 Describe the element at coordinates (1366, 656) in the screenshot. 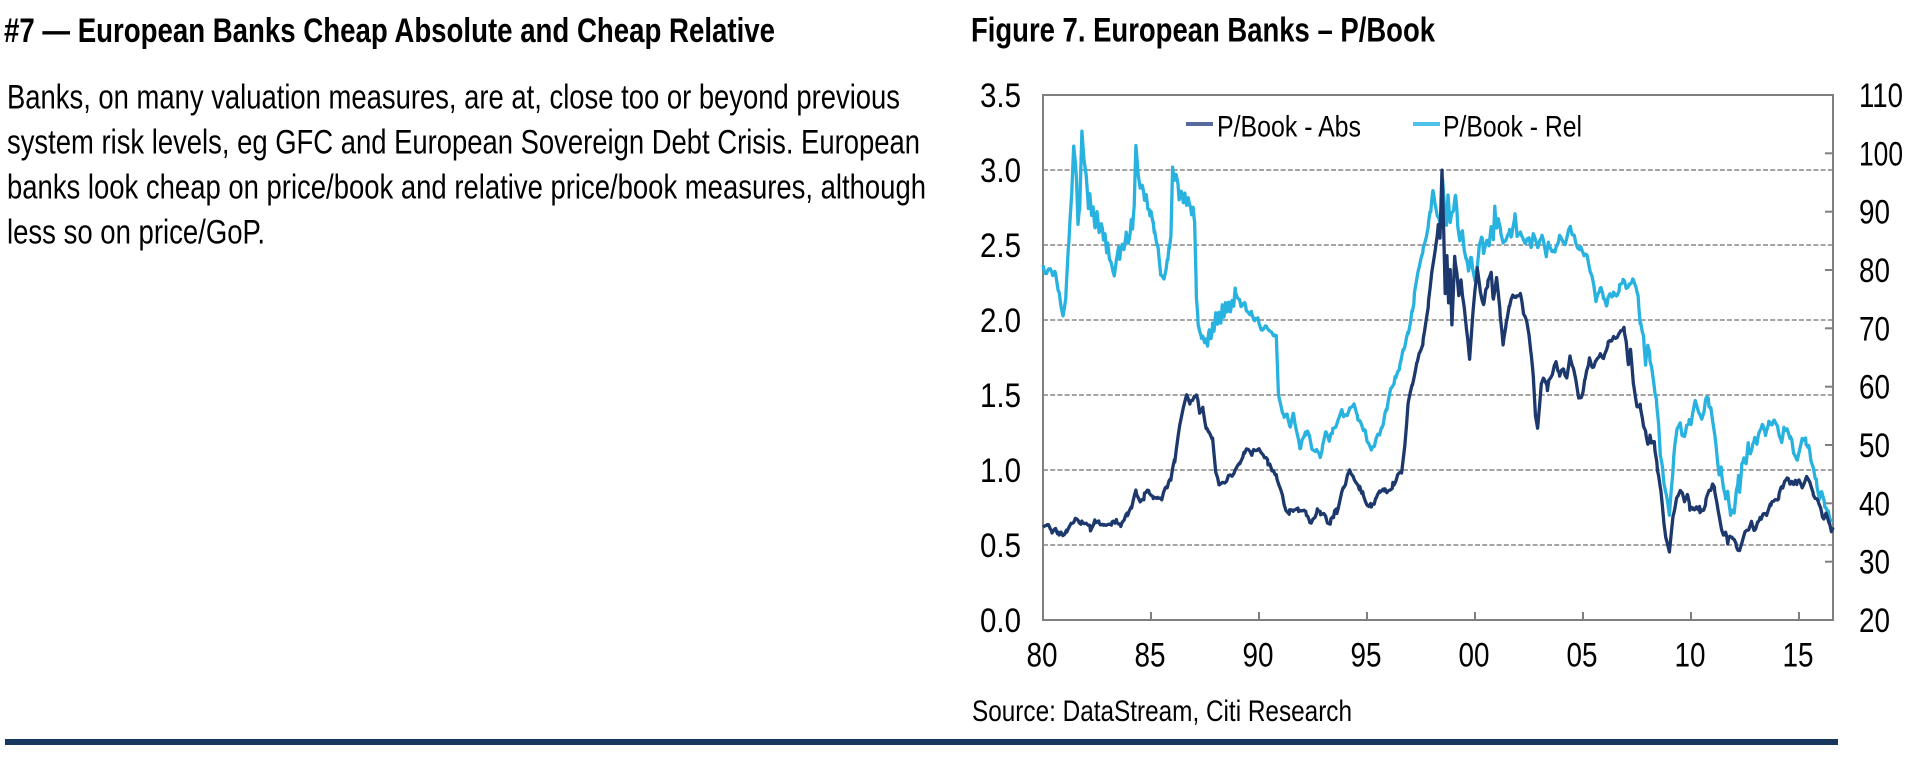

I see `svg-text: 95` at that location.